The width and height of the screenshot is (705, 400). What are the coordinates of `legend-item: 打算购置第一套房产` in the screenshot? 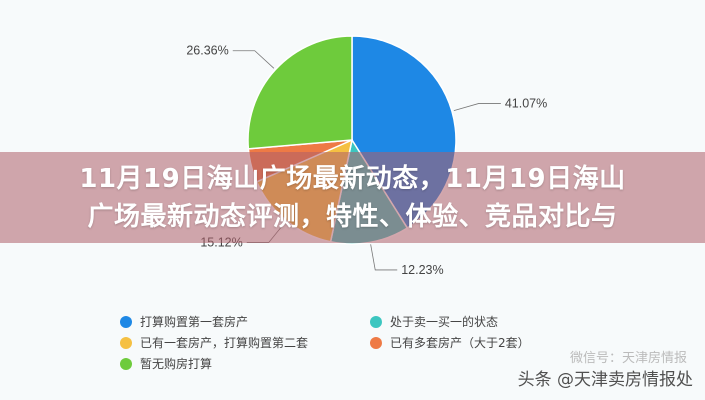 It's located at (245, 321).